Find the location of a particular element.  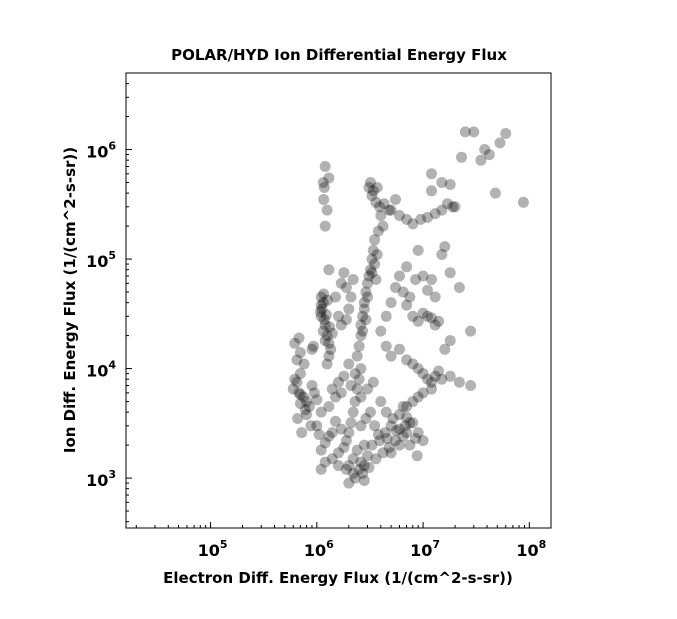

x-tick-label: 10⁵ is located at coordinates (213, 549).